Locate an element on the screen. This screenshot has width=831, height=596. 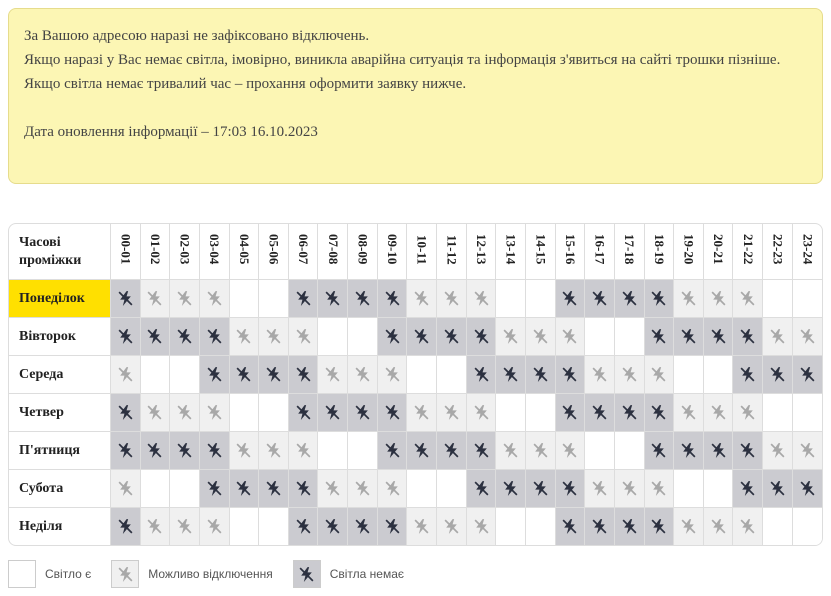
hour-header: 16-17 is located at coordinates (599, 252).